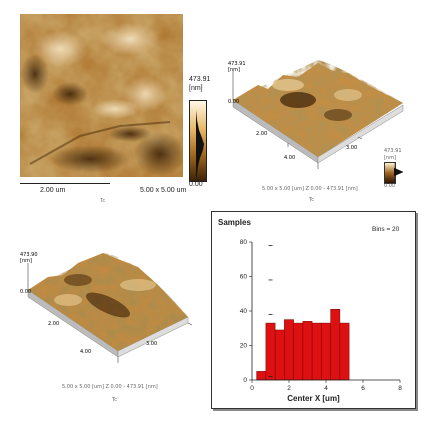 This screenshot has height=433, width=441. What do you see at coordinates (326, 388) in the screenshot?
I see `x-tick-label: 4` at bounding box center [326, 388].